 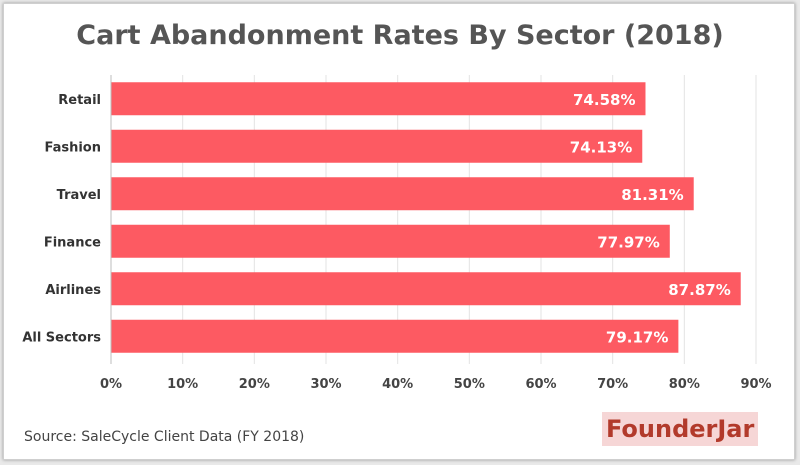 What do you see at coordinates (680, 429) in the screenshot?
I see `brand-logo: FounderJar` at bounding box center [680, 429].